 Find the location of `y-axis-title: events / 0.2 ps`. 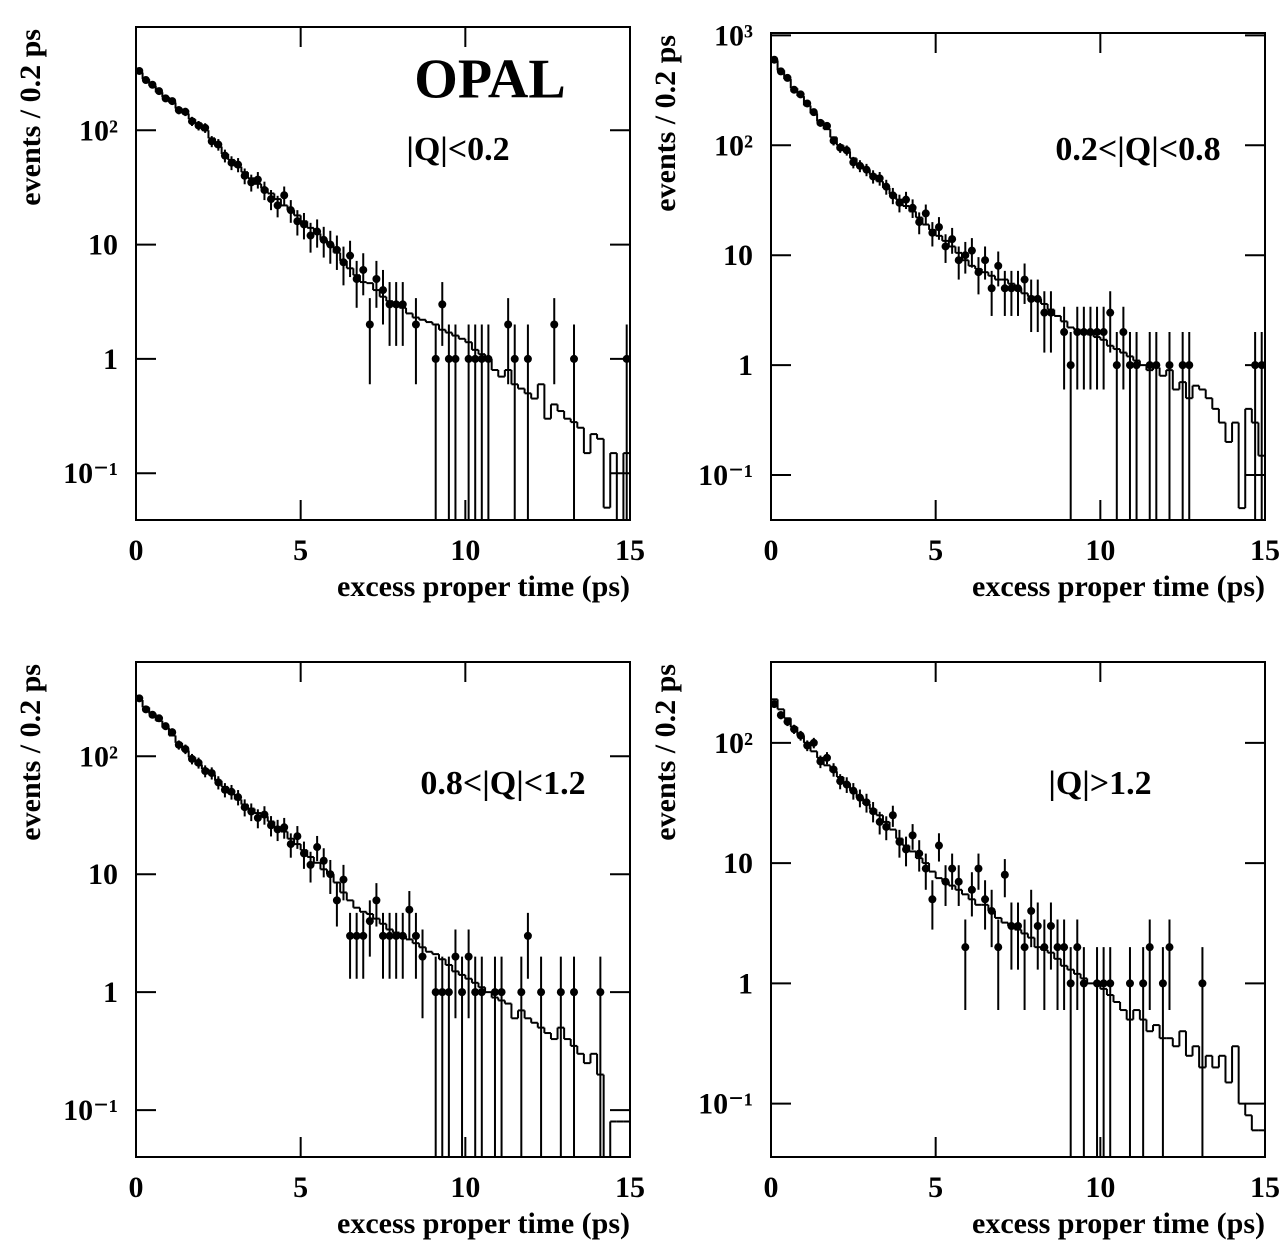

y-axis-title: events / 0.2 ps is located at coordinates (30, 117).